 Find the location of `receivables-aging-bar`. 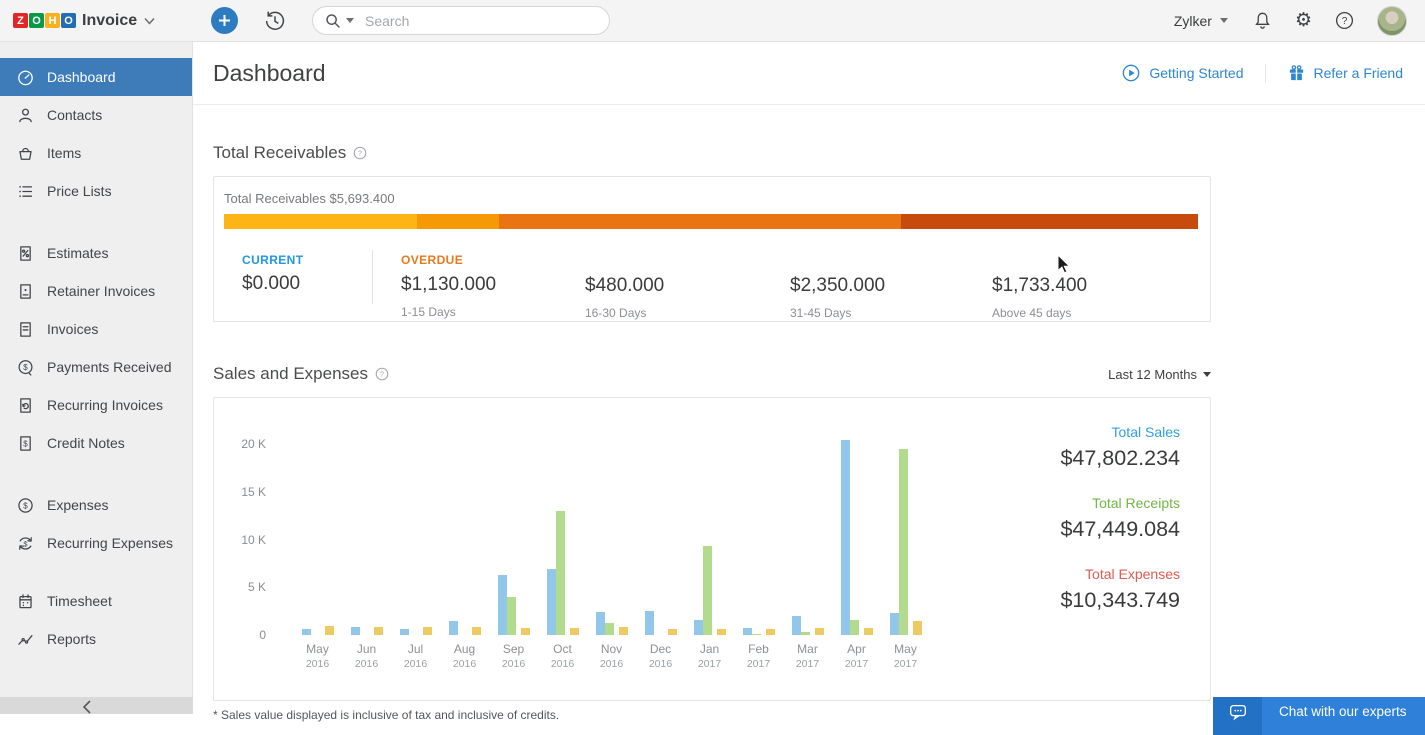

receivables-aging-bar is located at coordinates (711, 221).